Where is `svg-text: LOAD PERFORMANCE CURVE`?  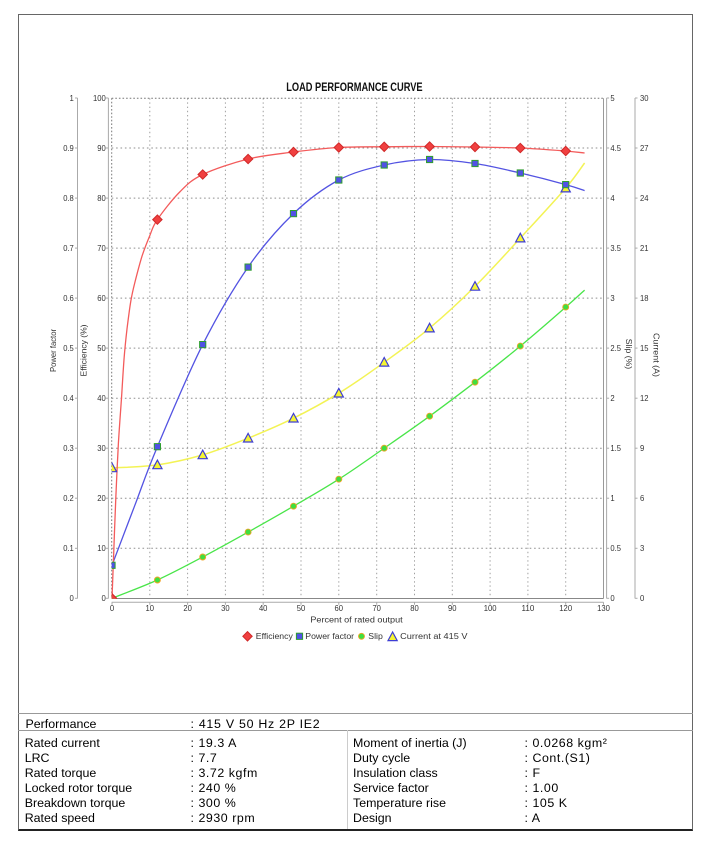 svg-text: LOAD PERFORMANCE CURVE is located at coordinates (354, 88).